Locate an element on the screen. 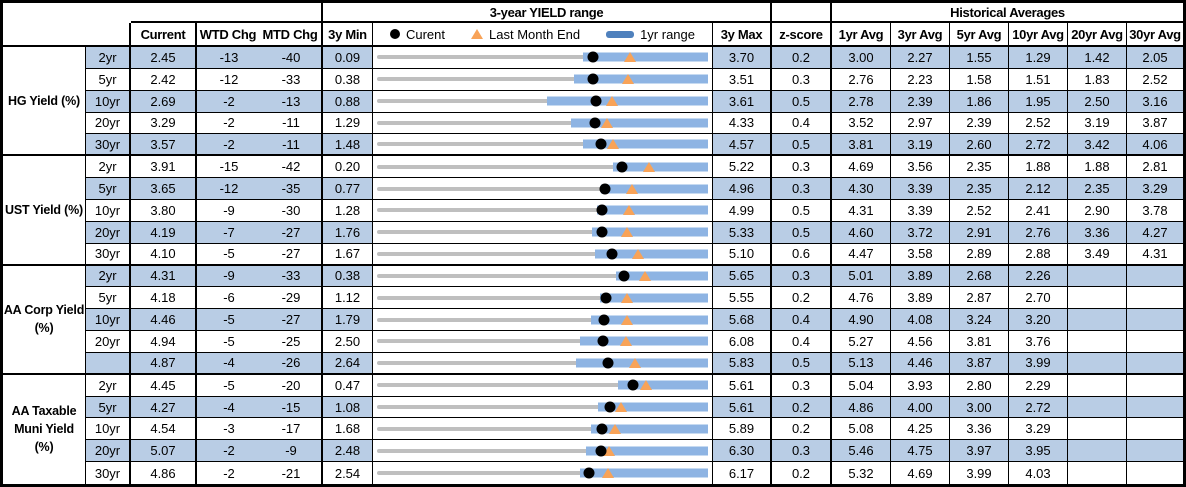 Image resolution: width=1186 pixels, height=487 pixels. z-score-value: 0.4 is located at coordinates (802, 342).